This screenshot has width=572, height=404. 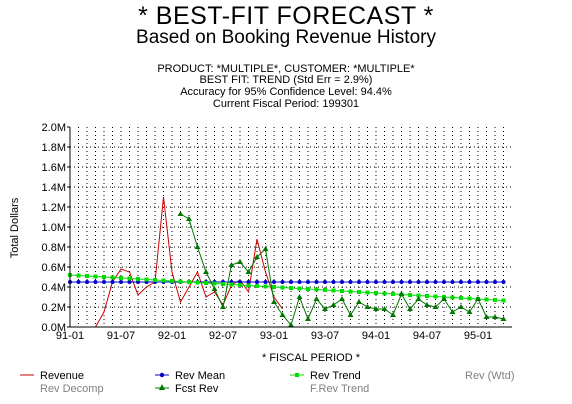 I want to click on x-tick-label: 91-07, so click(x=121, y=336).